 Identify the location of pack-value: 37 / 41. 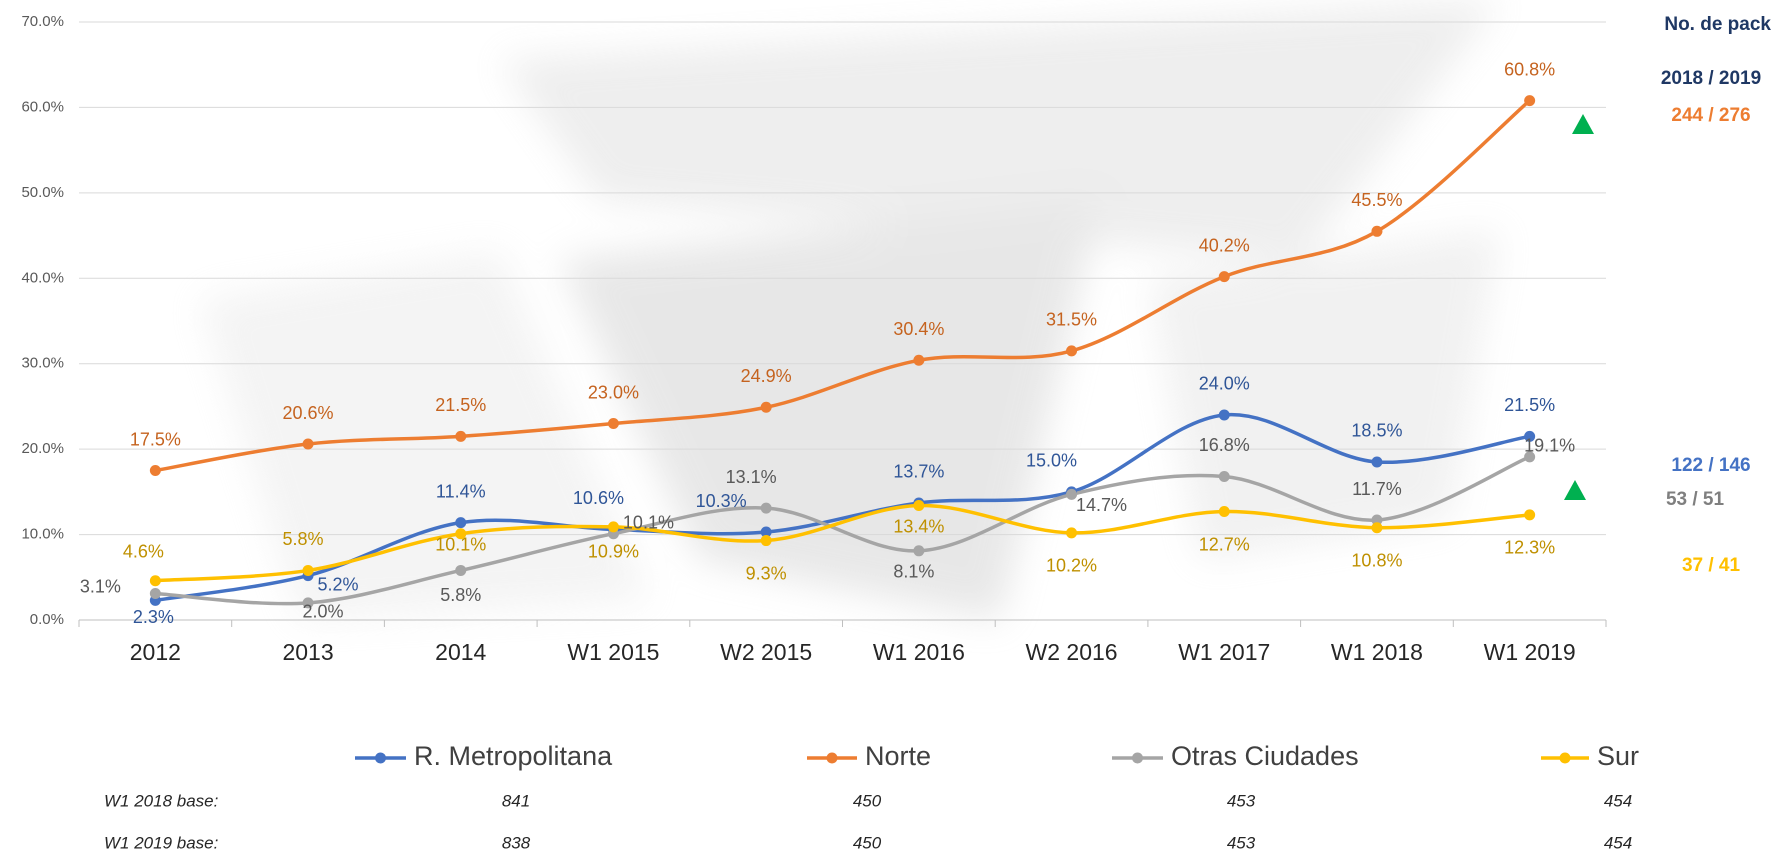
(1711, 565).